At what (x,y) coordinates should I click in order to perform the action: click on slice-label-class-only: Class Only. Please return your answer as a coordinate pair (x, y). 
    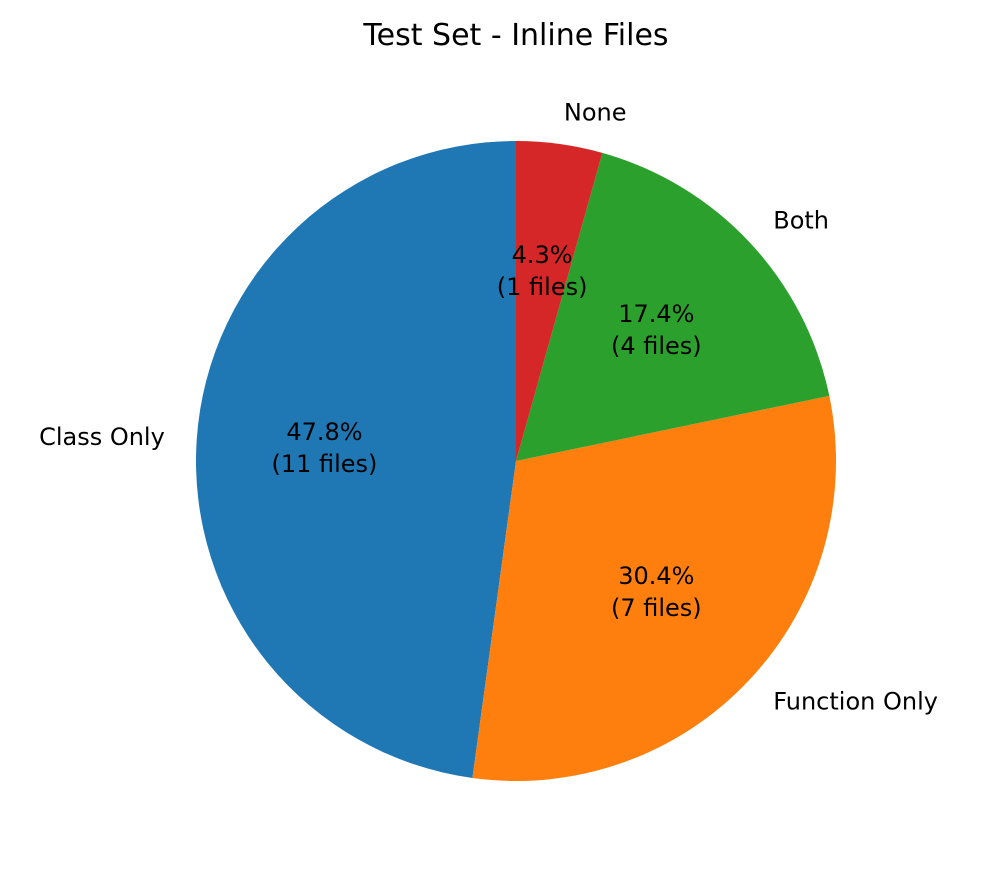
    Looking at the image, I should click on (102, 437).